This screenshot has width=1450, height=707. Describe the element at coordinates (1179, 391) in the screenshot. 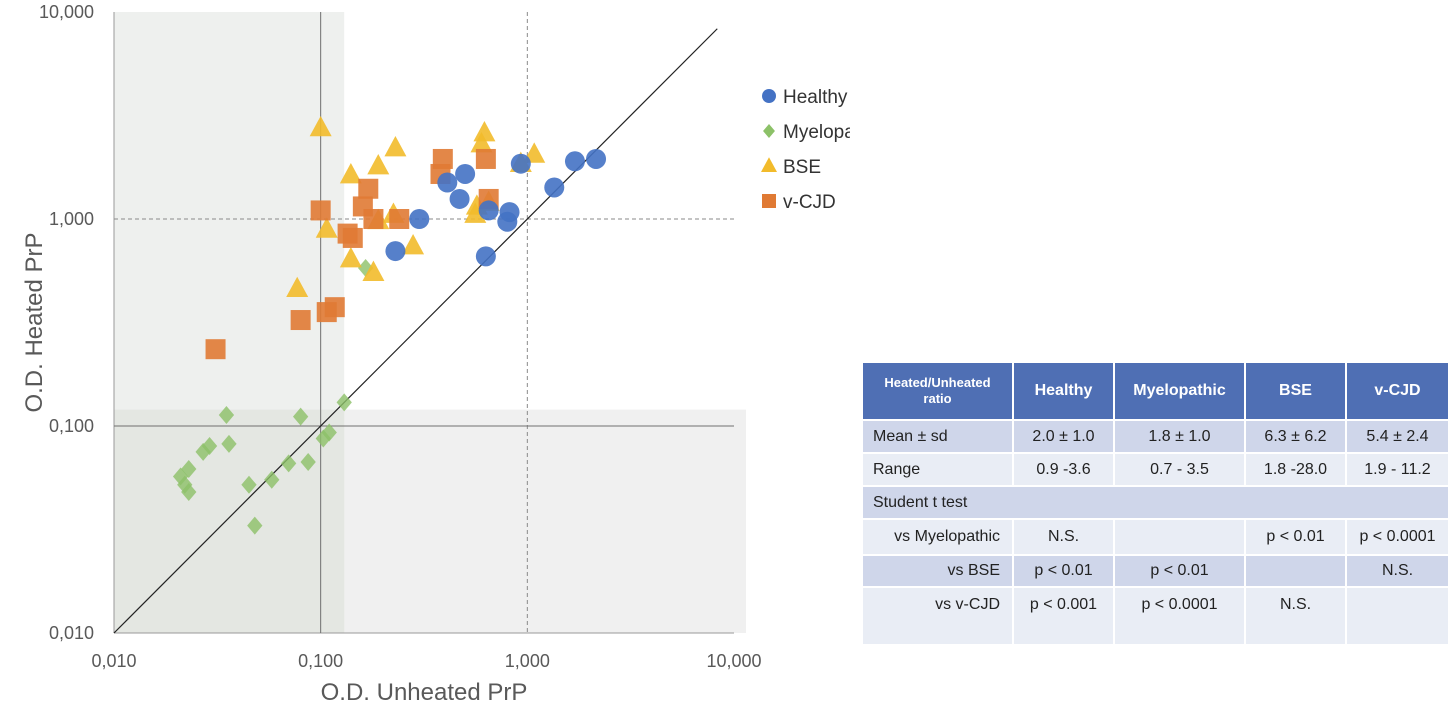

I see `header-myelopathic: Myelopathic` at that location.